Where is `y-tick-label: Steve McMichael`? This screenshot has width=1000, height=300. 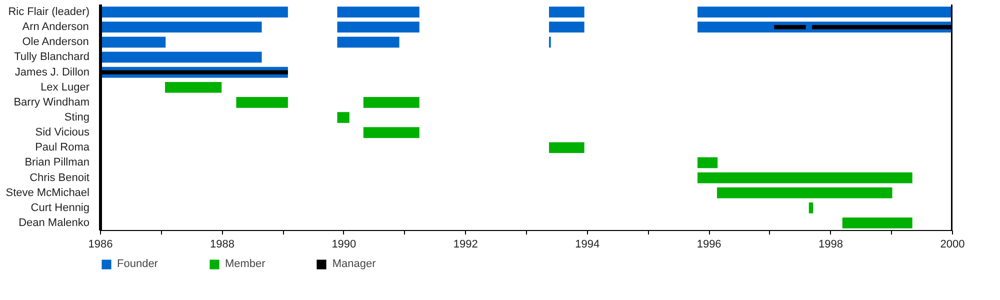
y-tick-label: Steve McMichael is located at coordinates (48, 192).